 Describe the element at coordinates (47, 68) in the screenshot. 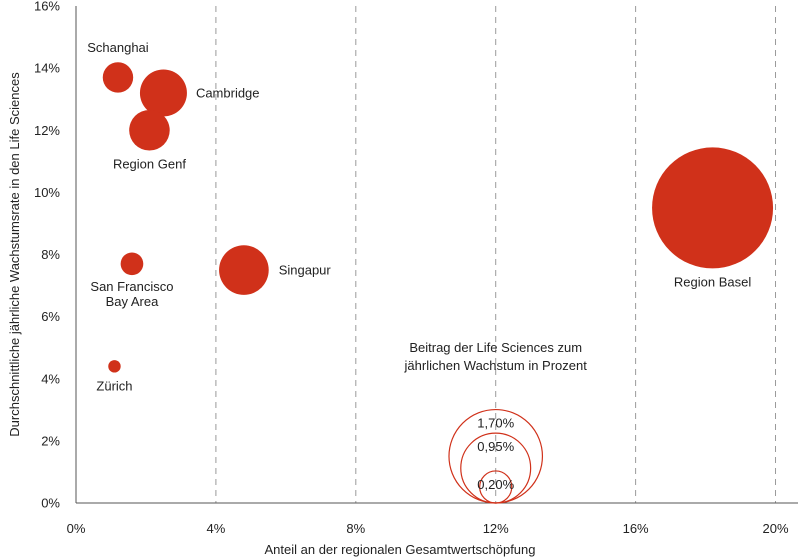

I see `y-tick-label: 14%` at that location.